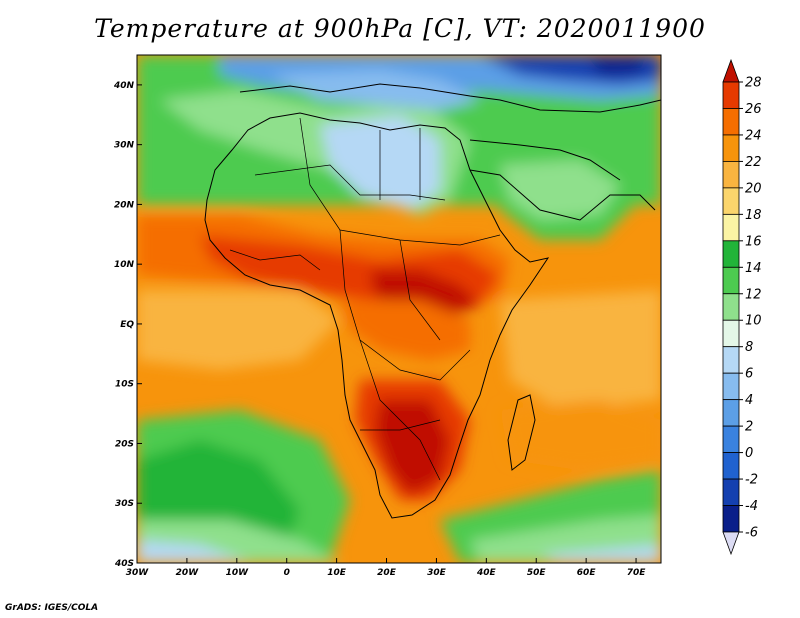 This screenshot has height=618, width=800. What do you see at coordinates (238, 573) in the screenshot?
I see `lon-tick-label: 10W` at bounding box center [238, 573].